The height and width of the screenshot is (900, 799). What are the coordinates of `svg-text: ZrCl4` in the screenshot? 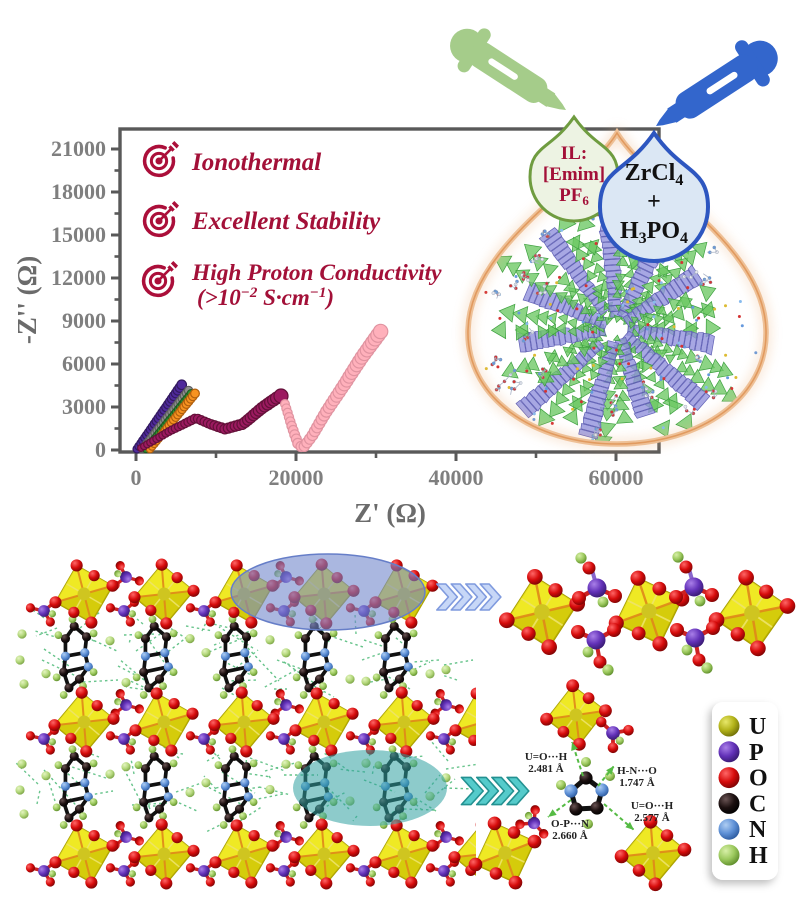 It's located at (654, 174).